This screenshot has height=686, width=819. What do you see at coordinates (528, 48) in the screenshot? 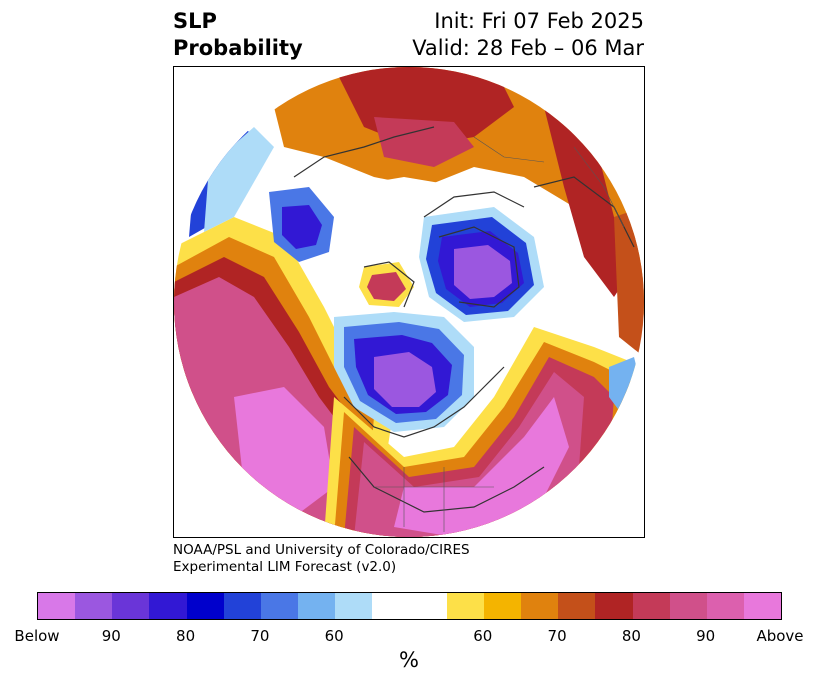
I see `title-valid: Valid: 28 Feb – 06 Mar` at bounding box center [528, 48].